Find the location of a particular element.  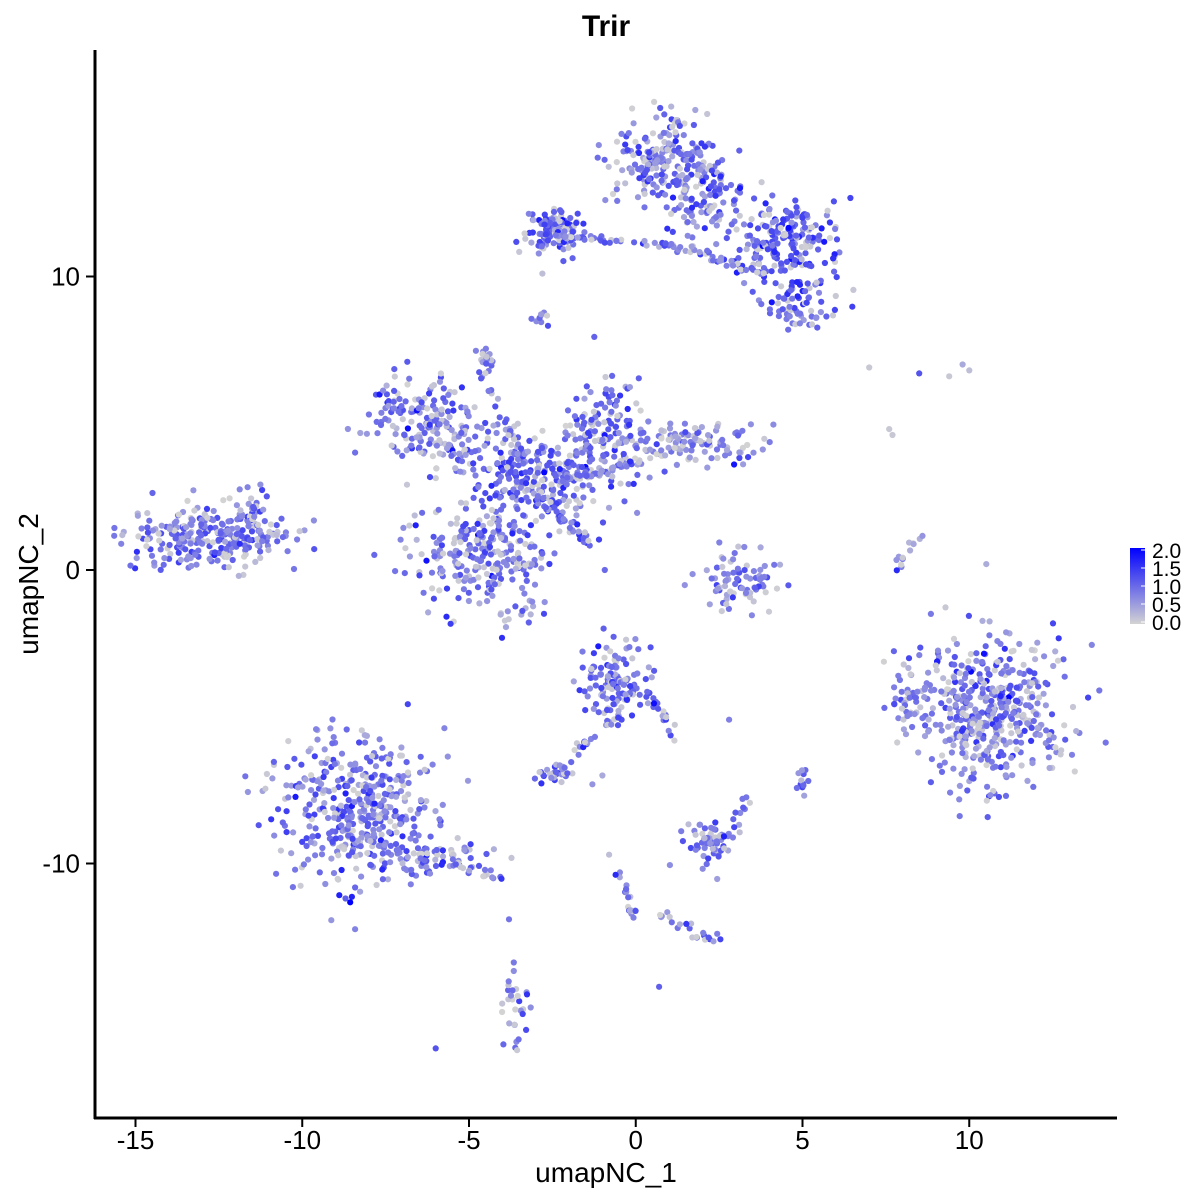

y-tick-label: -10 is located at coordinates (61, 864).